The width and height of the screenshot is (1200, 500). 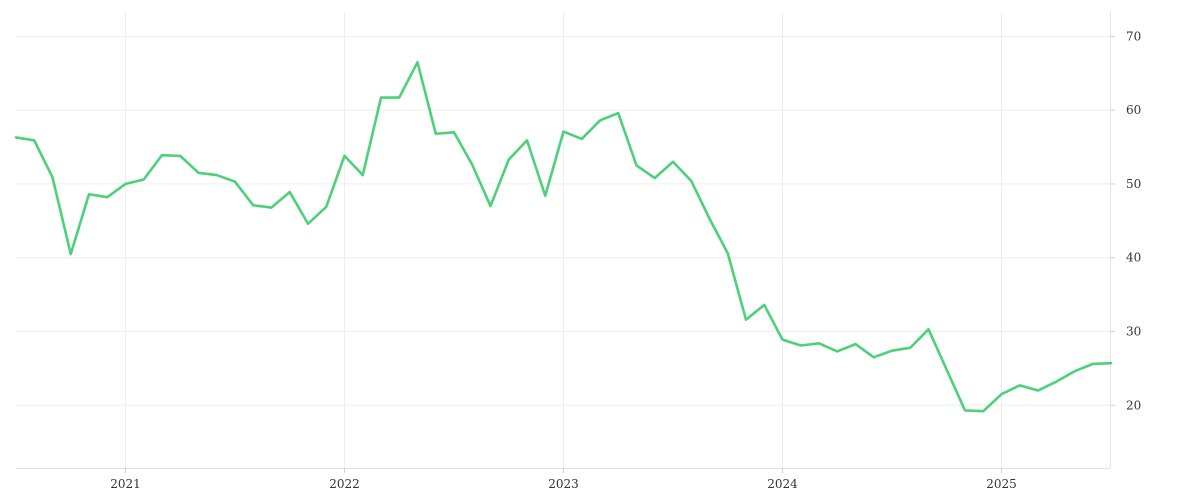 I want to click on y-axis-ticks: 20 30 40 50 60 70, so click(x=1125, y=220).